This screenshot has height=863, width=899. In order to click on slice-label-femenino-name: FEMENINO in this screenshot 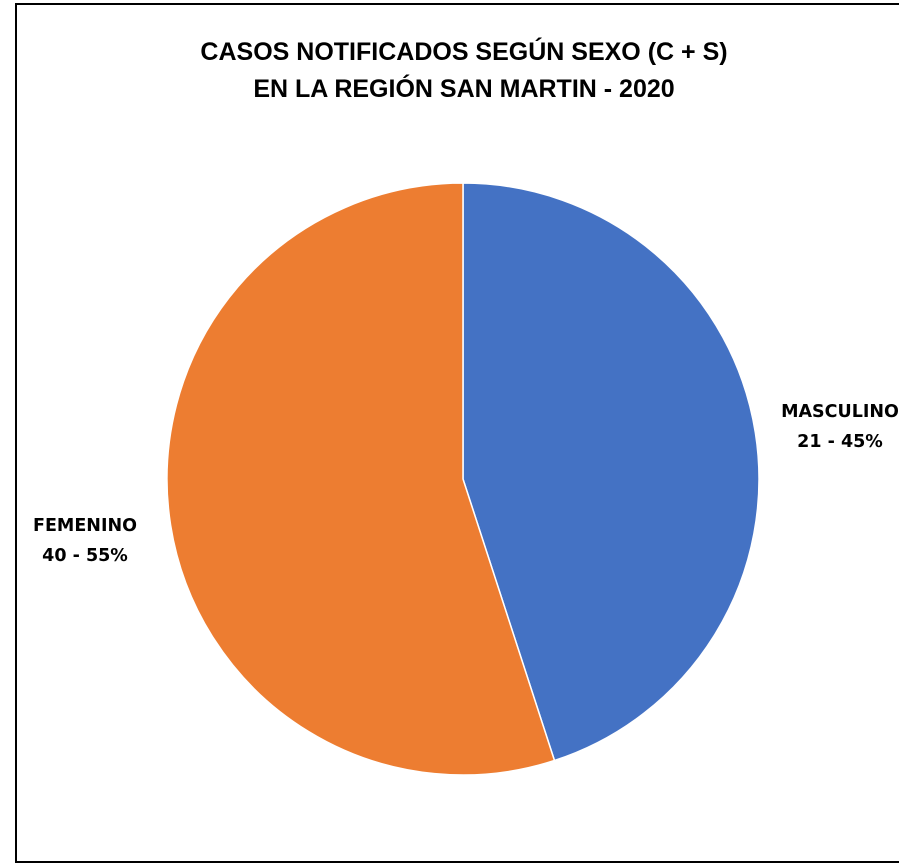, I will do `click(85, 526)`.